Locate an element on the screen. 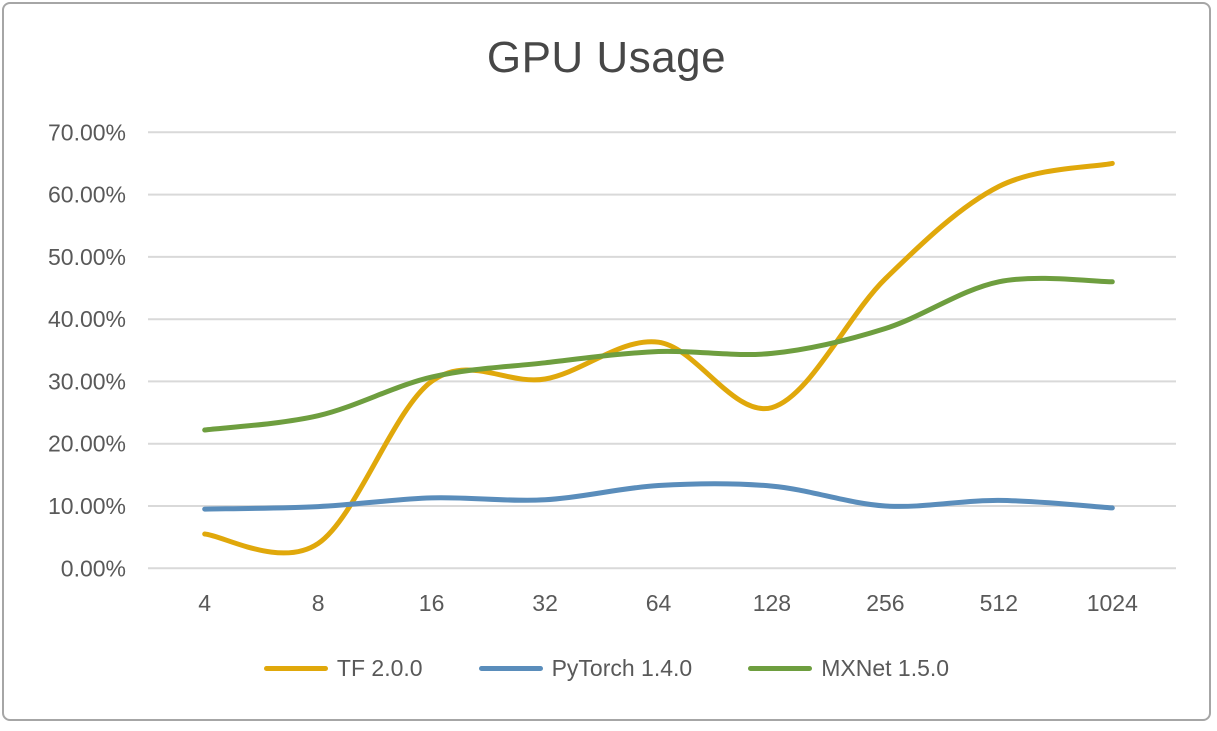 This screenshot has height=731, width=1217. legend-label: MXNet 1.5.0 is located at coordinates (885, 667).